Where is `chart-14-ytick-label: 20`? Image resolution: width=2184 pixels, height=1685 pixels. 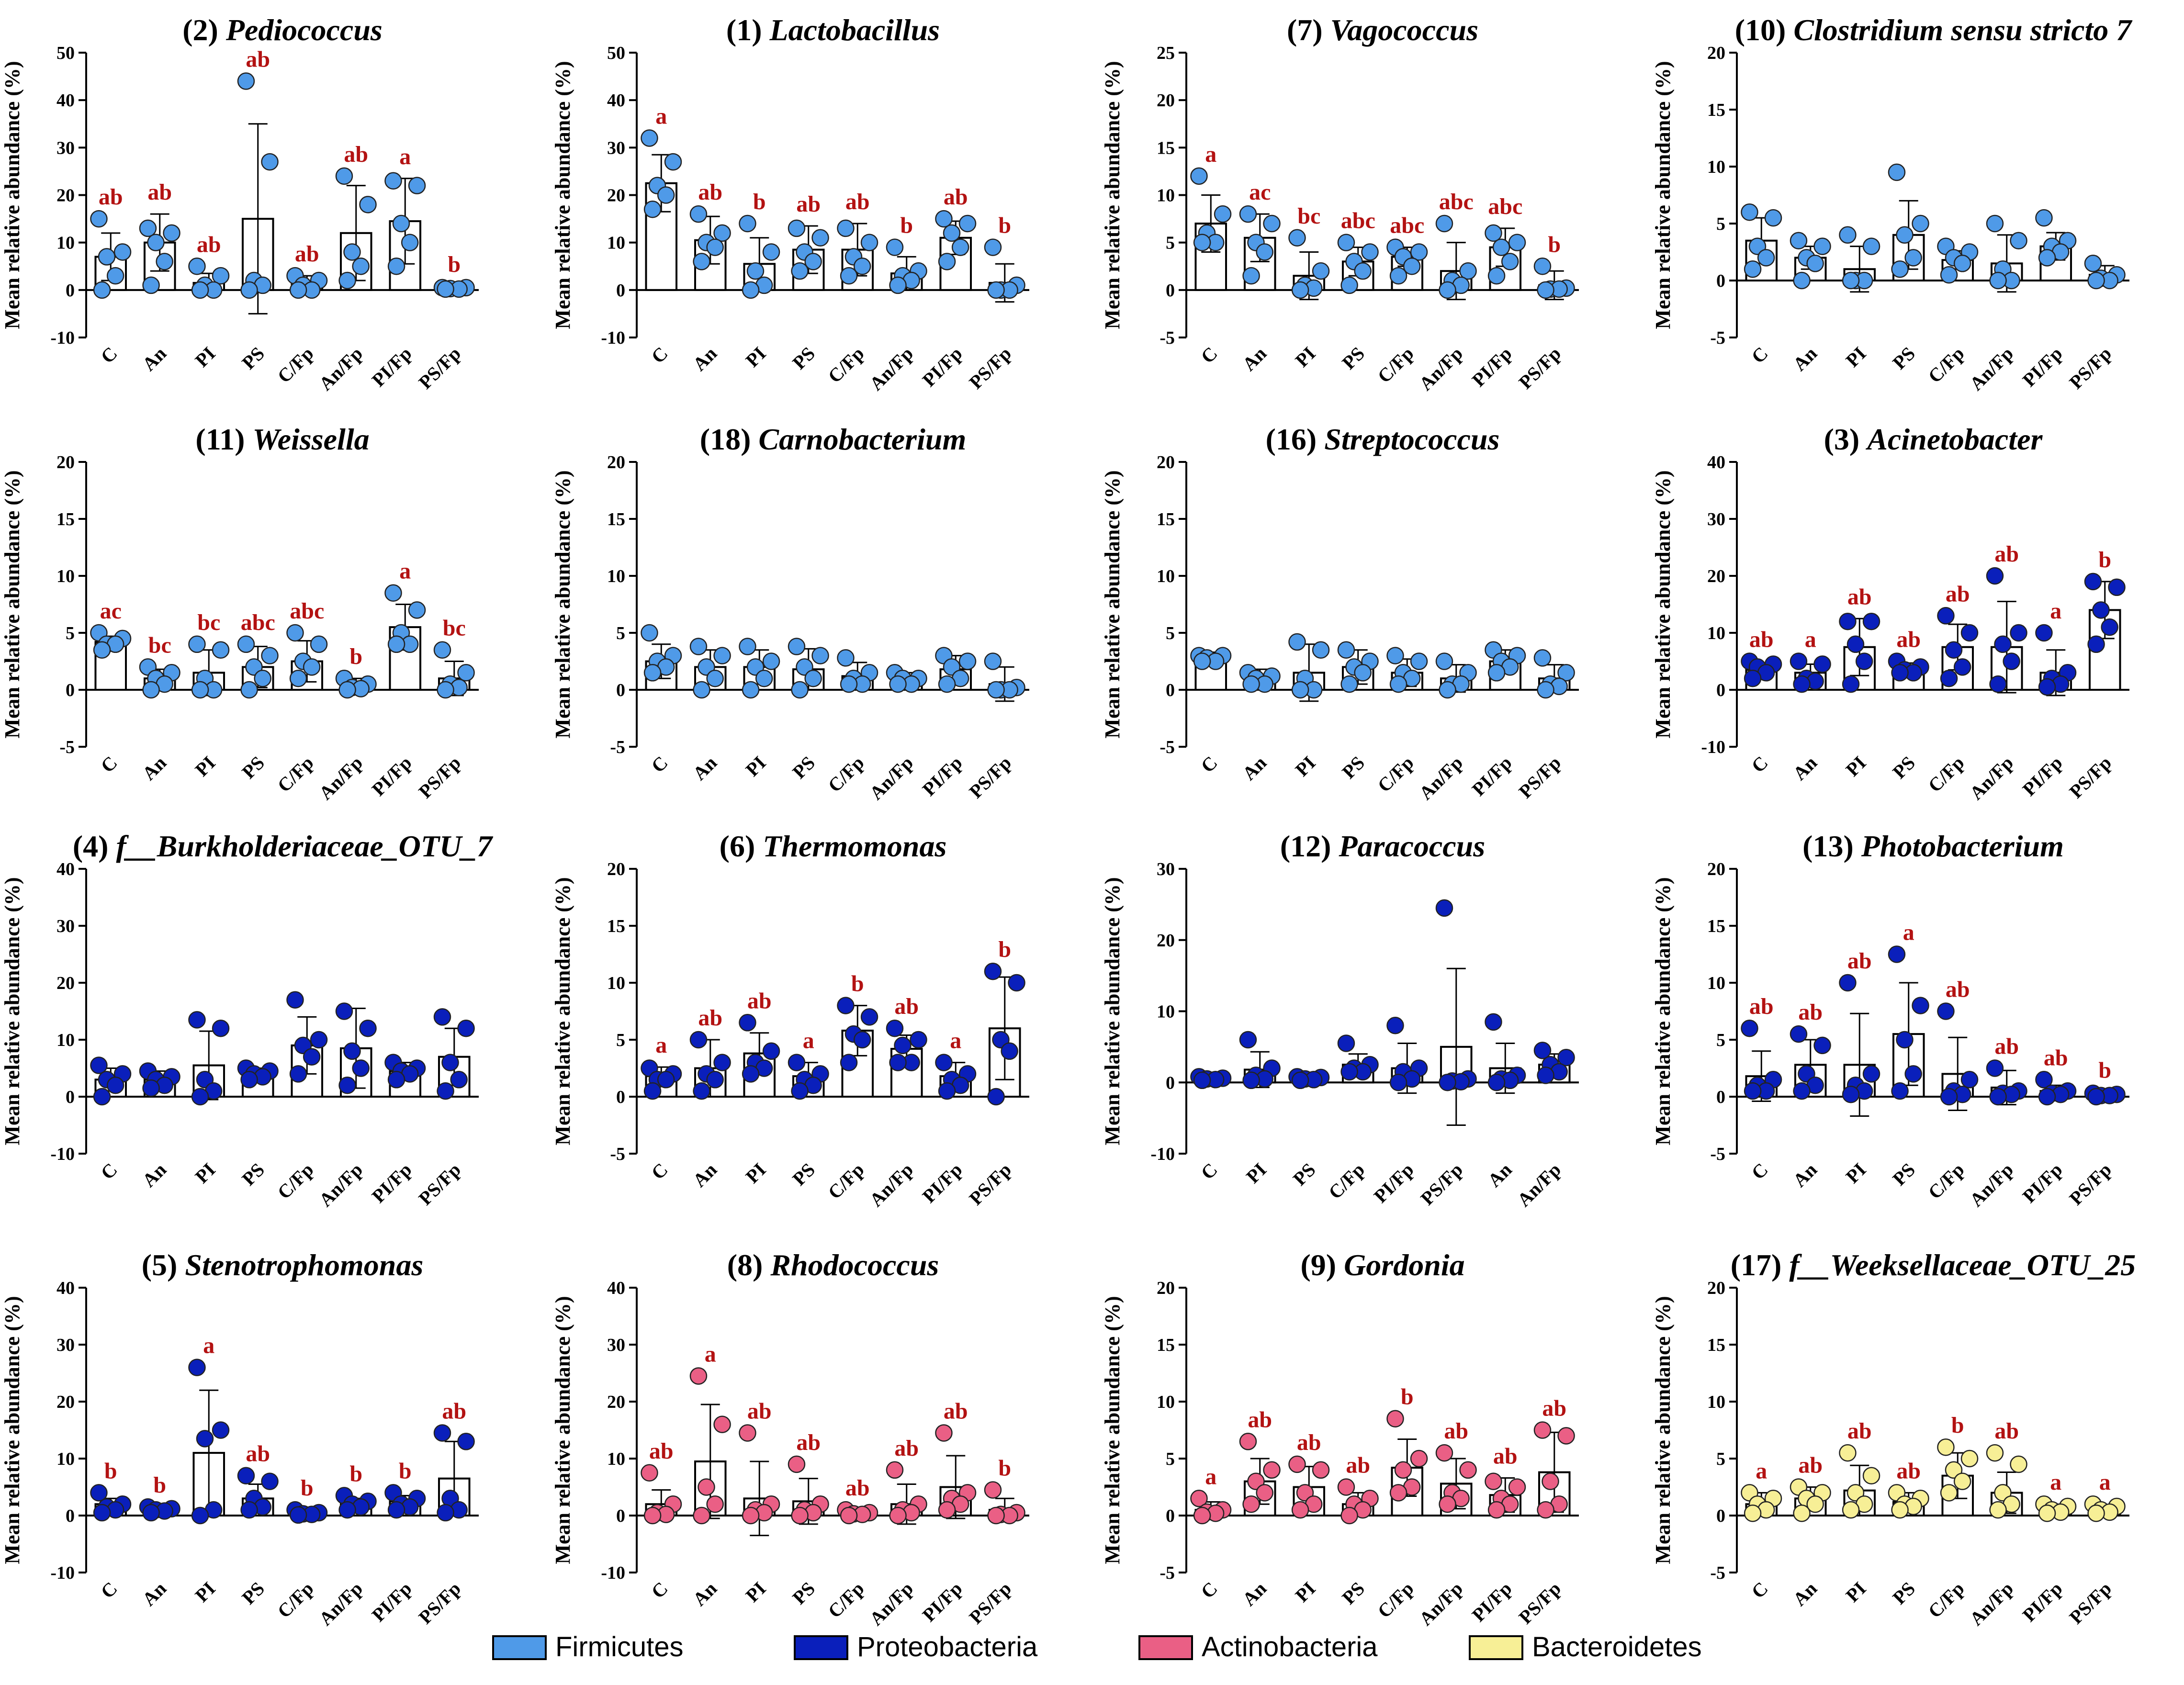
chart-14-ytick-label: 20 is located at coordinates (616, 1402).